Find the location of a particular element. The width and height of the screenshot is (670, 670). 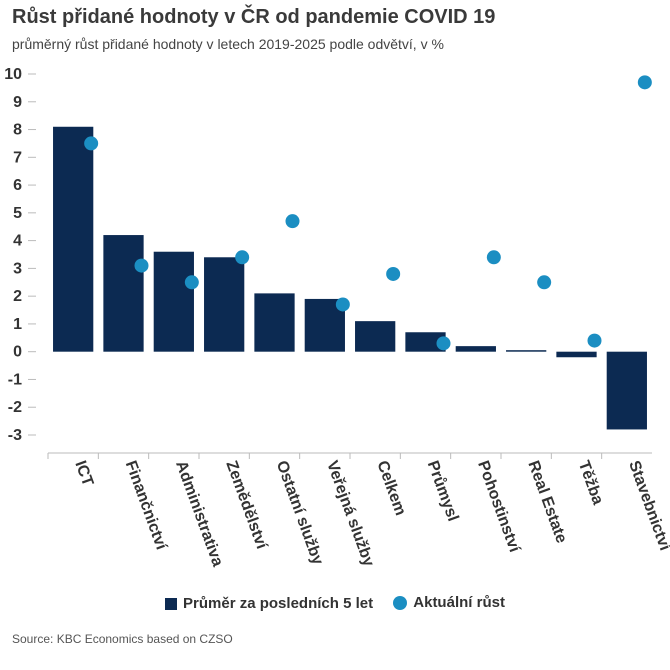

y-tick-label: -1 is located at coordinates (15, 379).